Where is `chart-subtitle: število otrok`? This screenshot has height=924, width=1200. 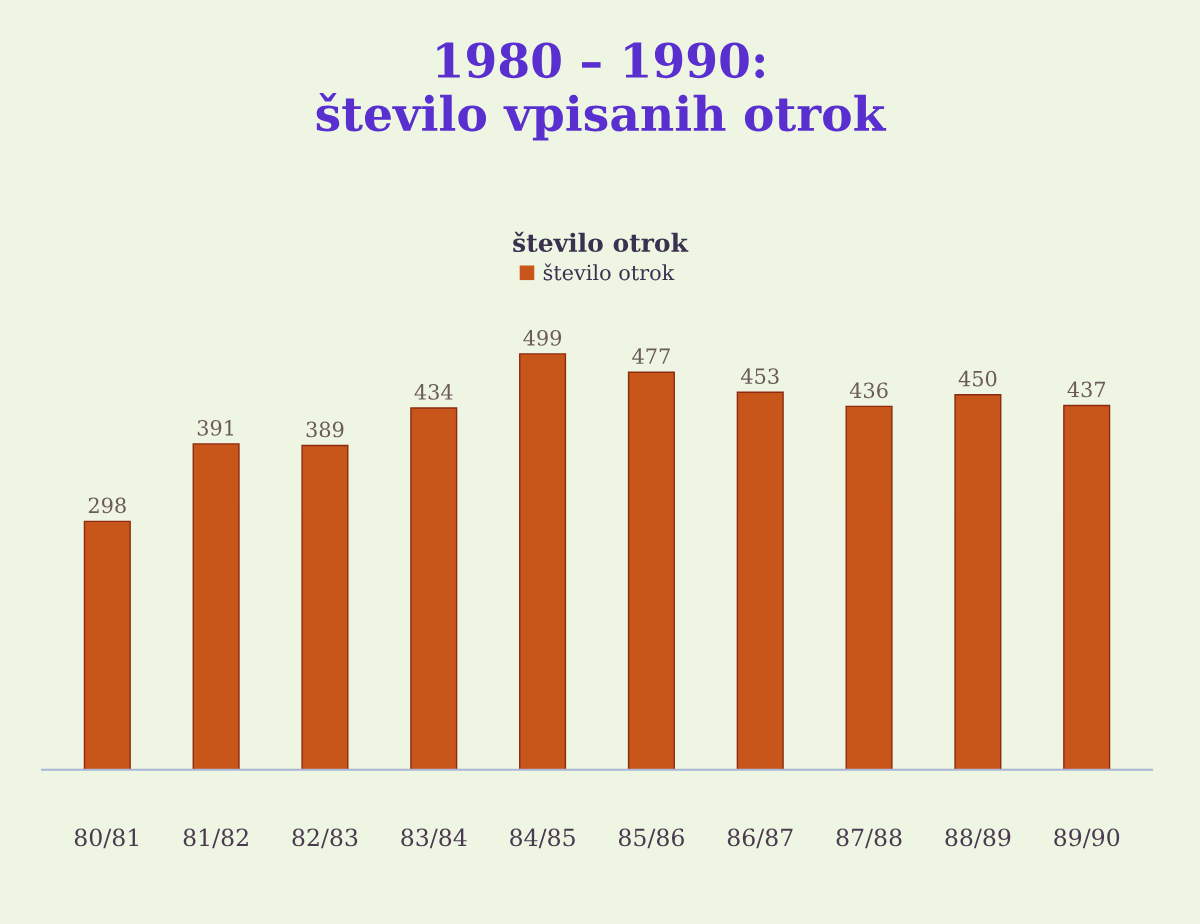 chart-subtitle: število otrok is located at coordinates (601, 242).